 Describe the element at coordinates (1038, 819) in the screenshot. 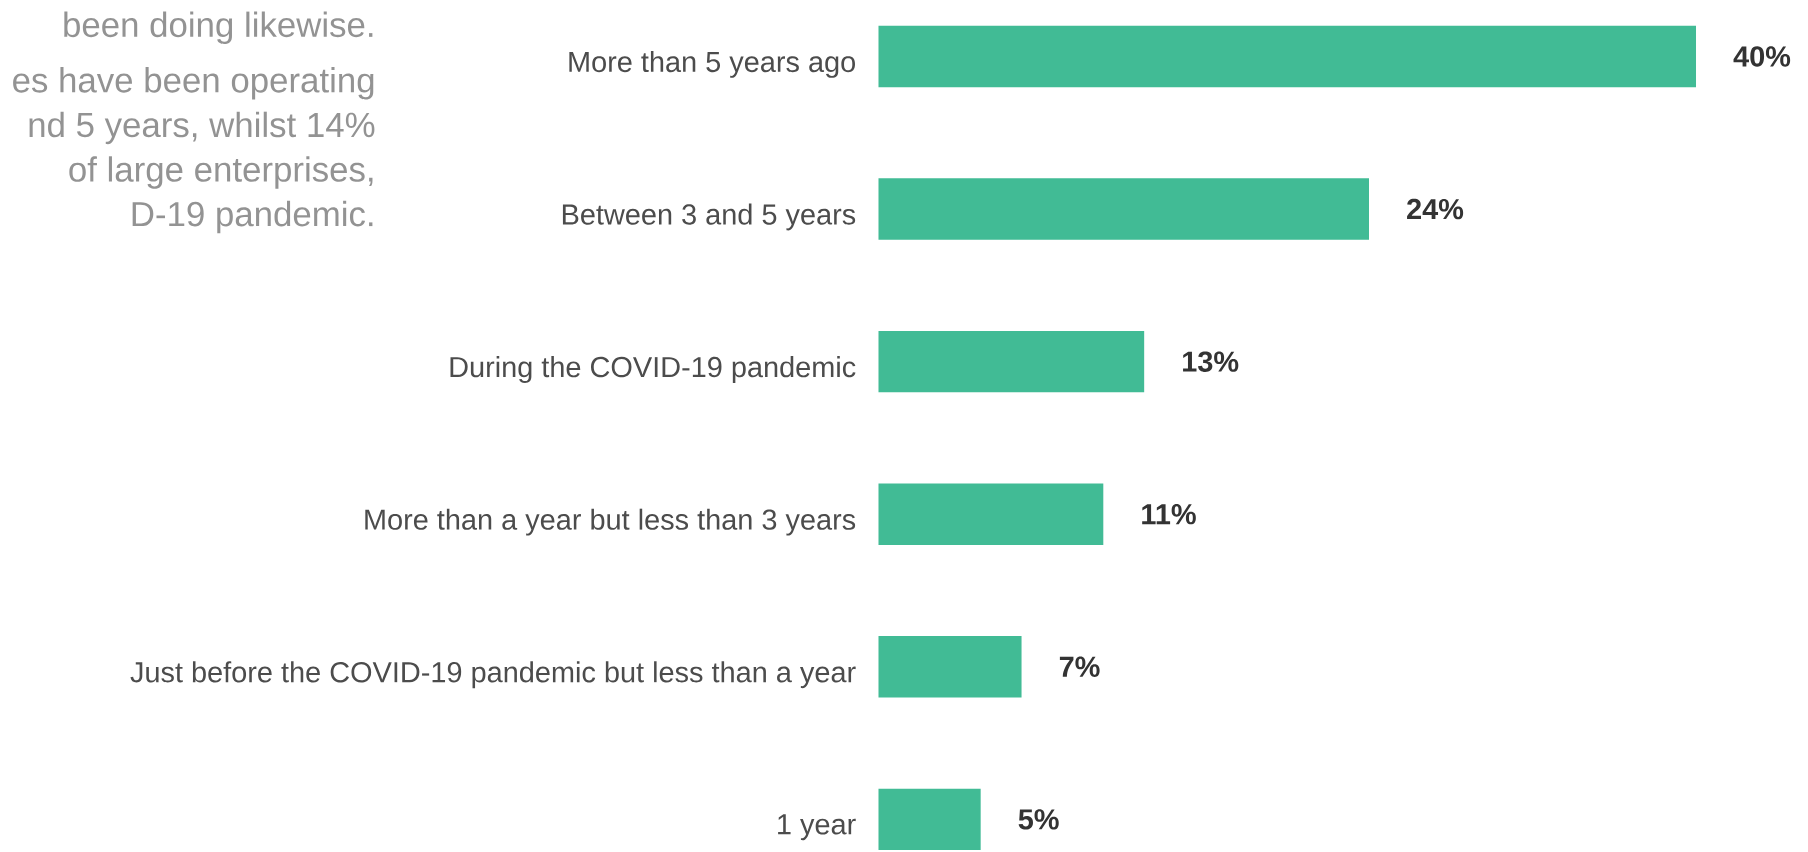

I see `data-label: 5%` at that location.